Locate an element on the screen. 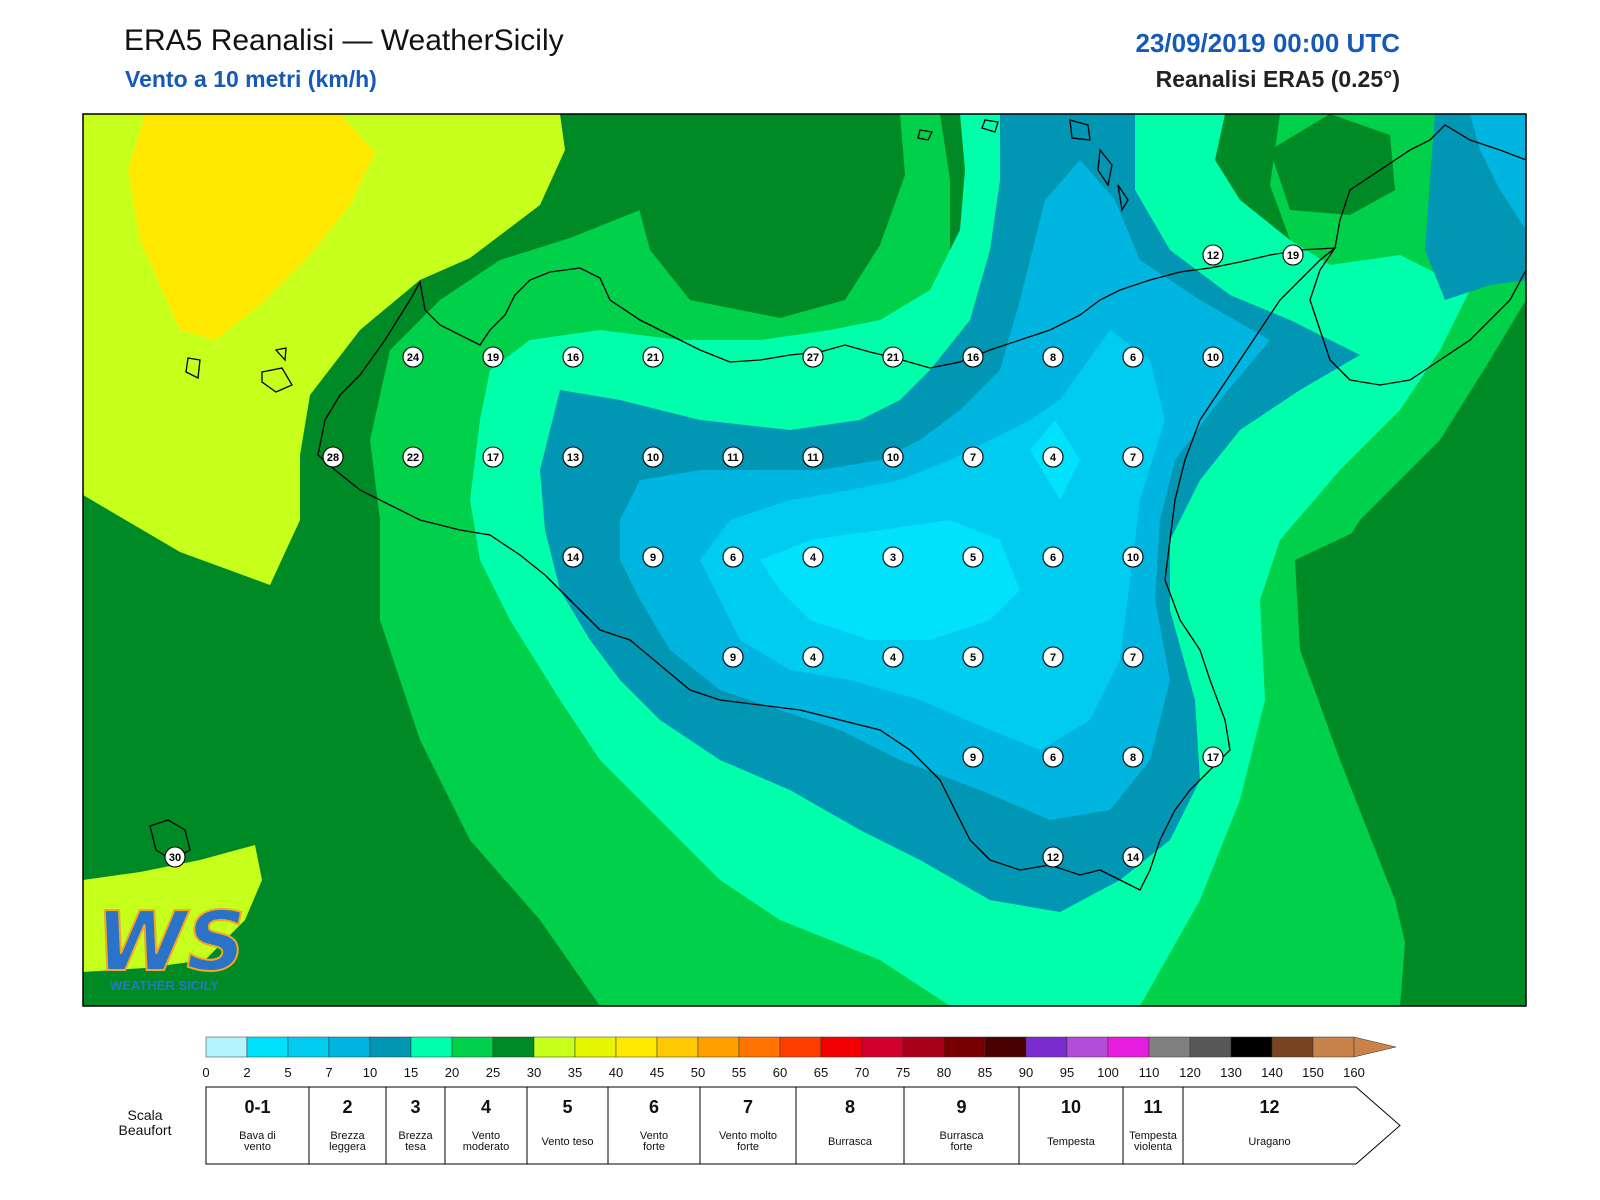 This screenshot has height=1200, width=1600. station-marker: 14 is located at coordinates (573, 557).